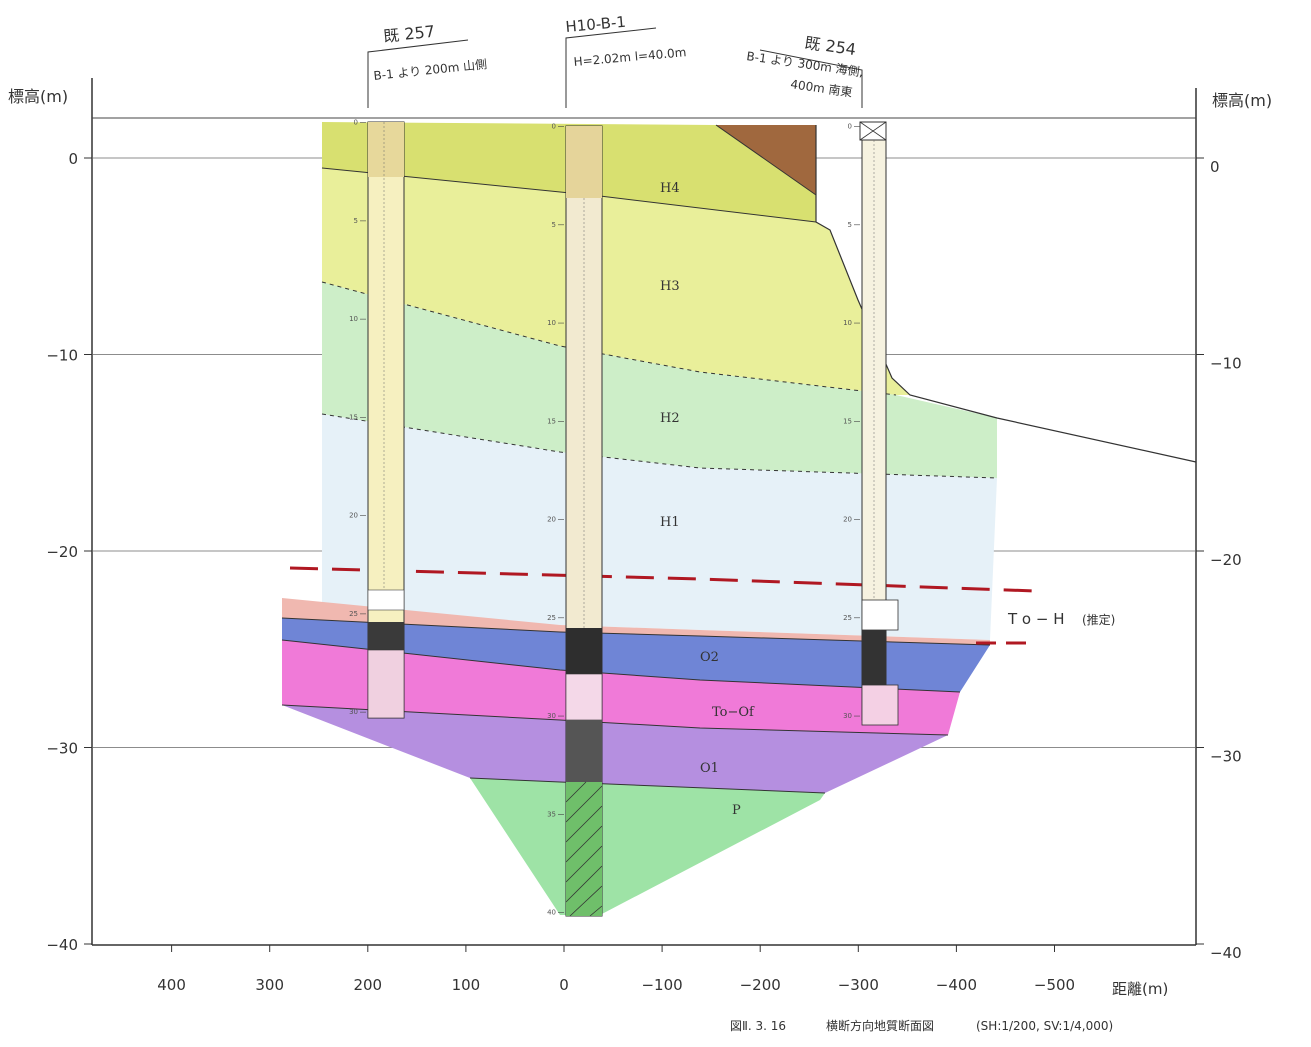 Image resolution: width=1311 pixels, height=1047 pixels. I want to click on borehole-note-254-line2: 400m 南東, so click(822, 88).